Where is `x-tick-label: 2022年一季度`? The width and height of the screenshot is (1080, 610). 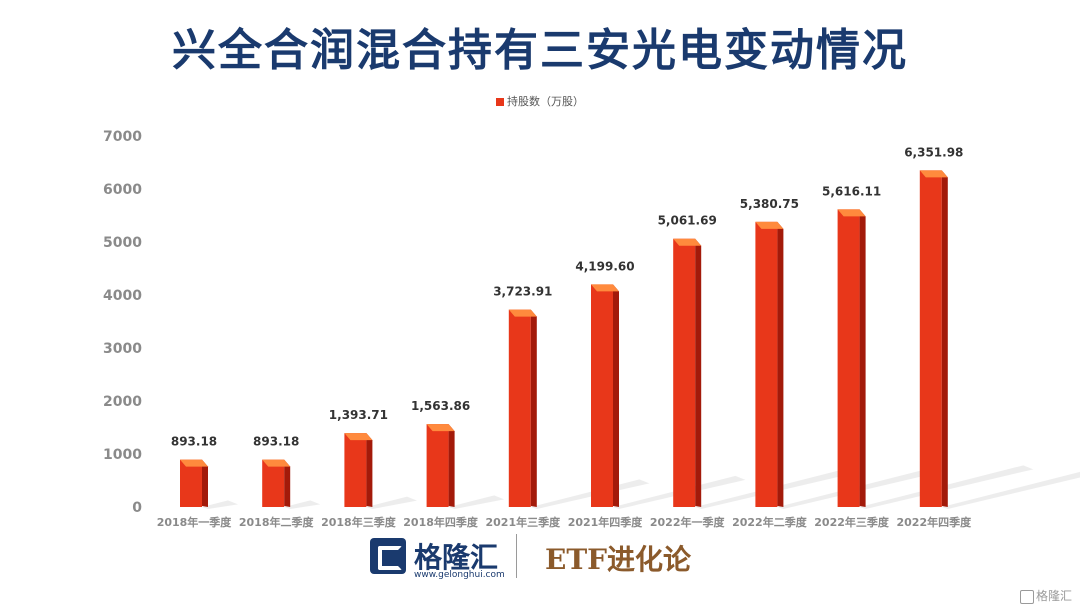
x-tick-label: 2022年一季度 is located at coordinates (688, 522).